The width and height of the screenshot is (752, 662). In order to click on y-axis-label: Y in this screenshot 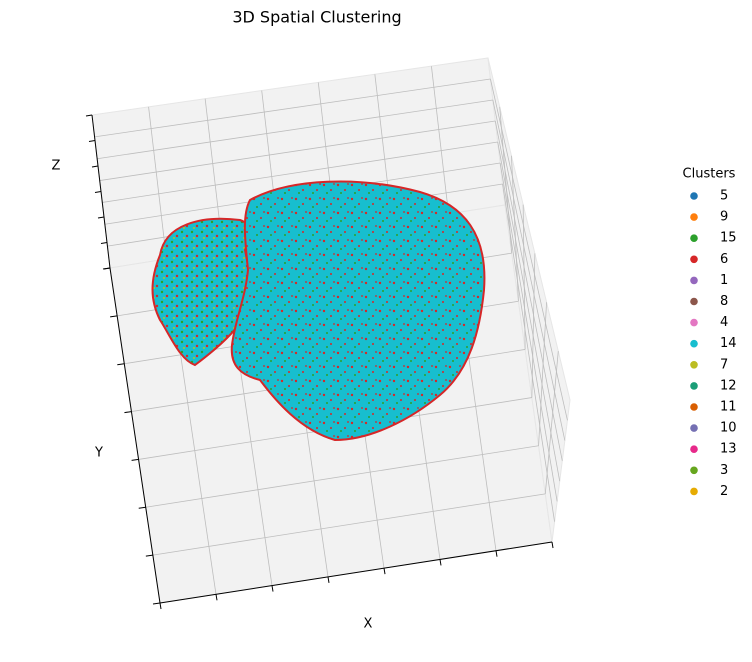, I will do `click(98, 453)`.